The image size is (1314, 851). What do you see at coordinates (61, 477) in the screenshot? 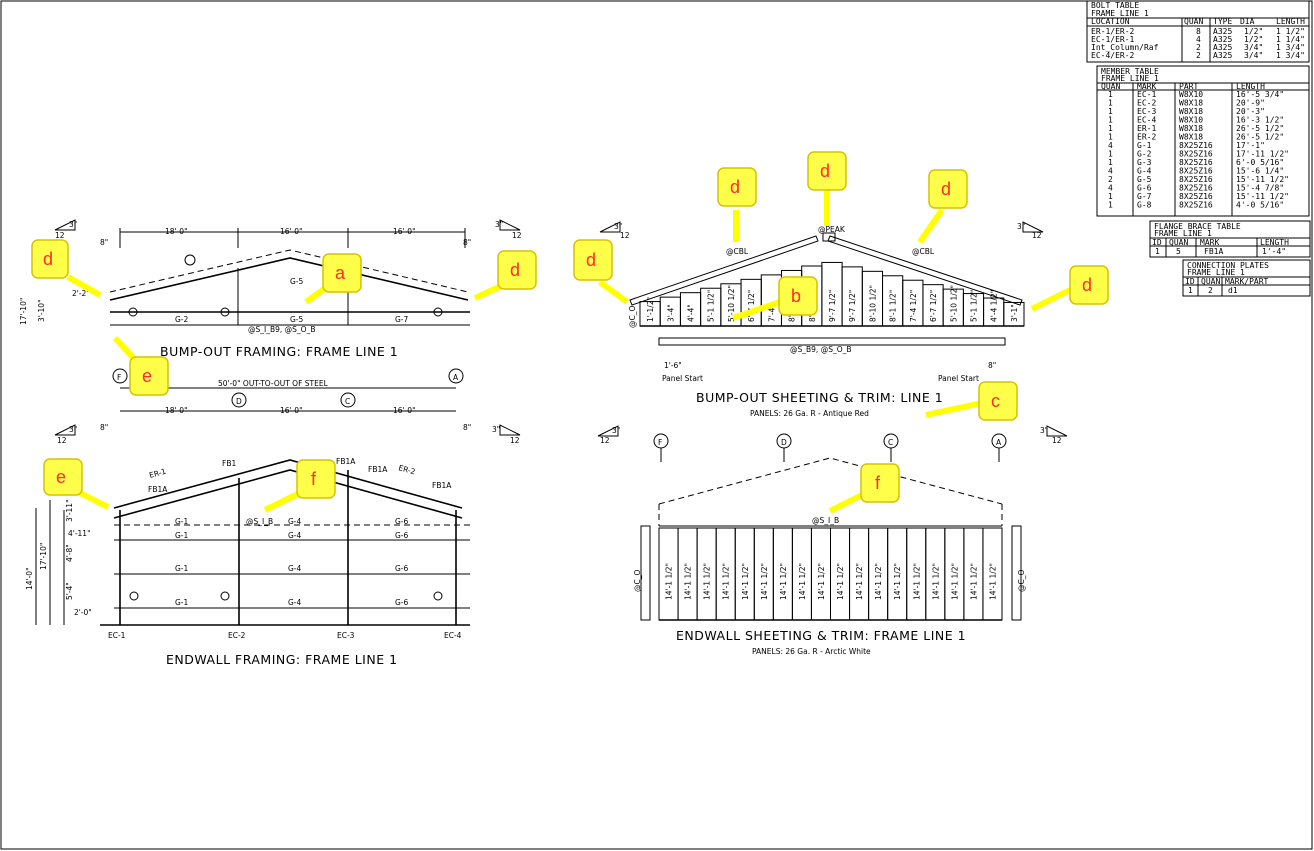
I see `callout-label: e` at bounding box center [61, 477].